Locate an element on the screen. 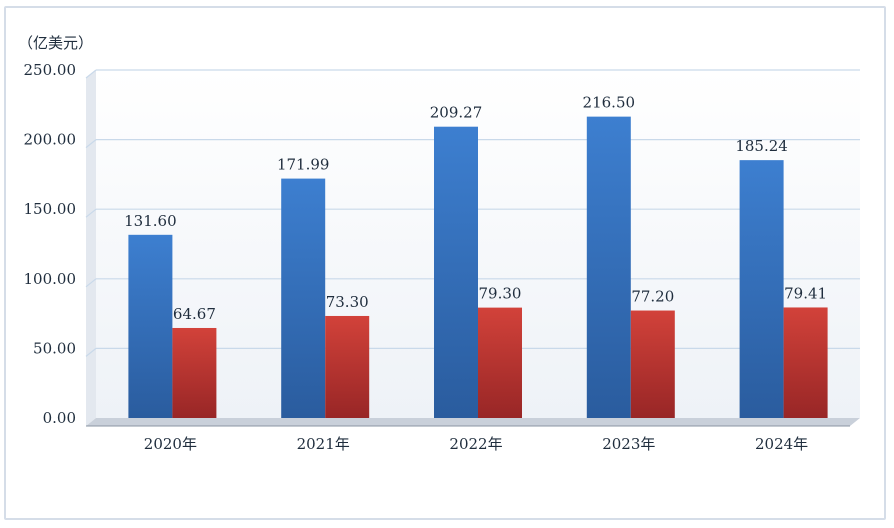 The width and height of the screenshot is (894, 528). data-label: 79.30 is located at coordinates (500, 294).